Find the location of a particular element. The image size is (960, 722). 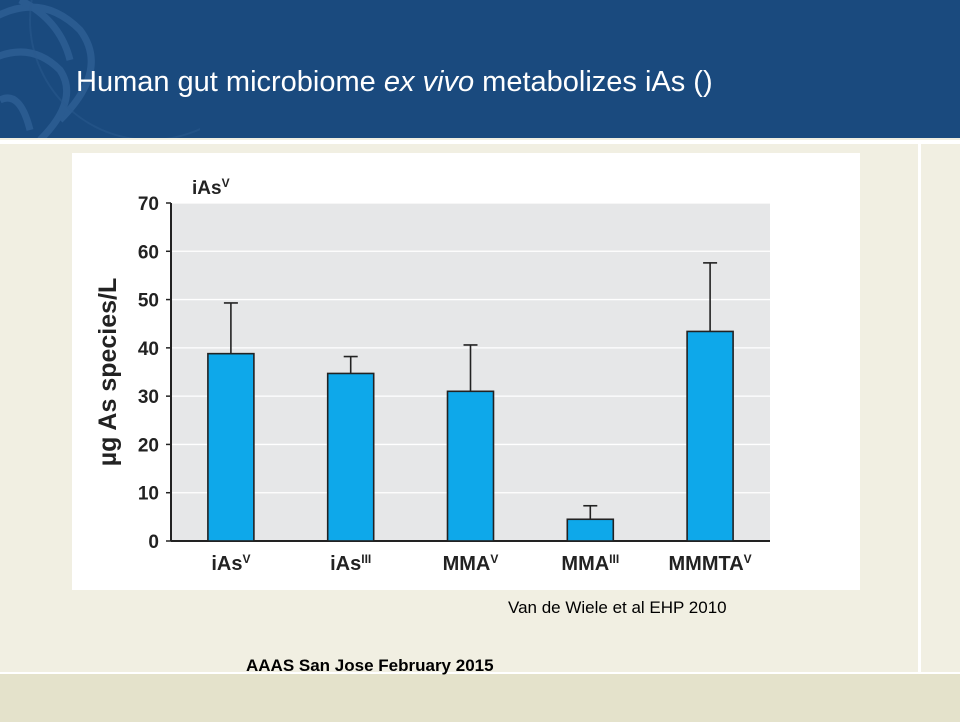

university-logo-watermark is located at coordinates (100, 69).